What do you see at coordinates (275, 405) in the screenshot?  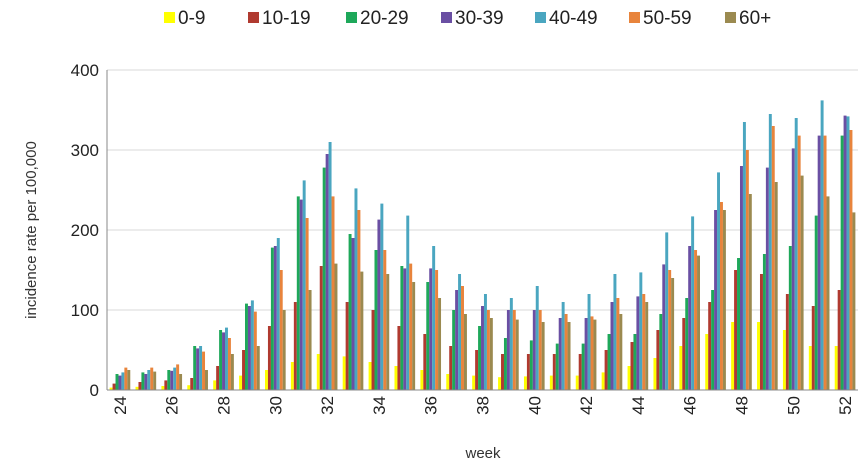 I see `x-tick-label: 30` at bounding box center [275, 405].